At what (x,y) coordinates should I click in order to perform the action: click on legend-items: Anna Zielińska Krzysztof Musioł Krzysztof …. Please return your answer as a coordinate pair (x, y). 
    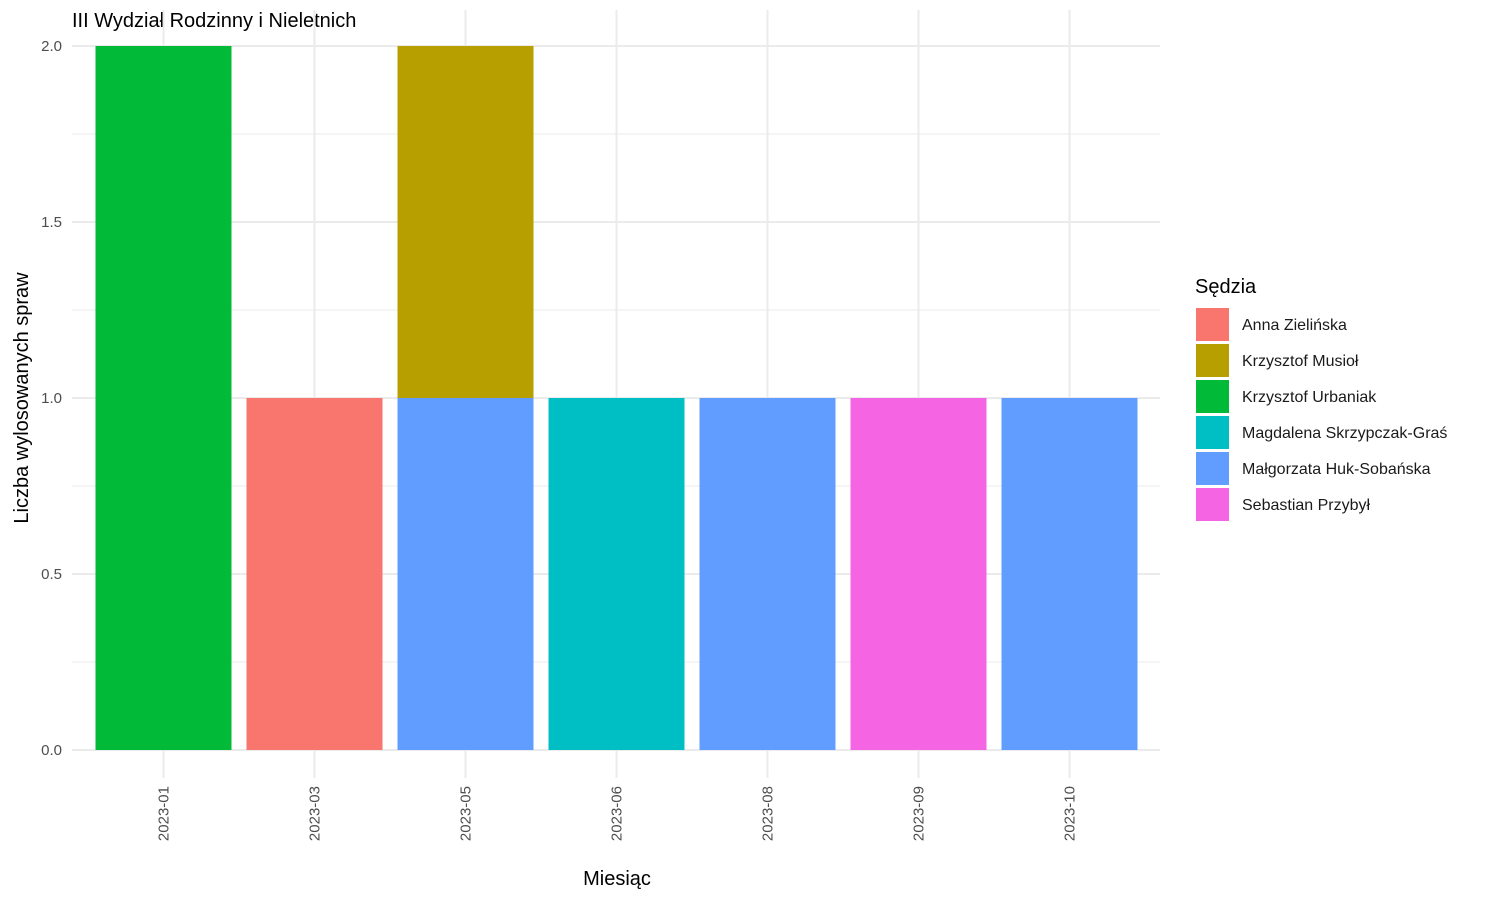
    Looking at the image, I should click on (1321, 414).